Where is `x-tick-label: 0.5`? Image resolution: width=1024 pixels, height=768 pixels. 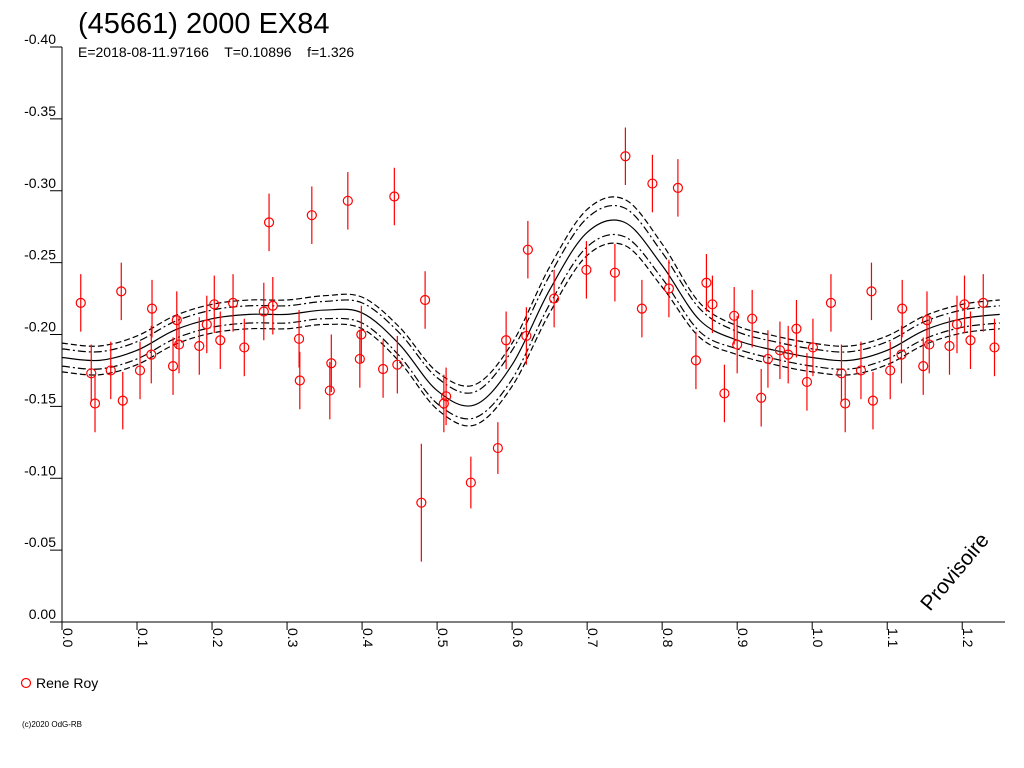
x-tick-label: 0.5 is located at coordinates (443, 638).